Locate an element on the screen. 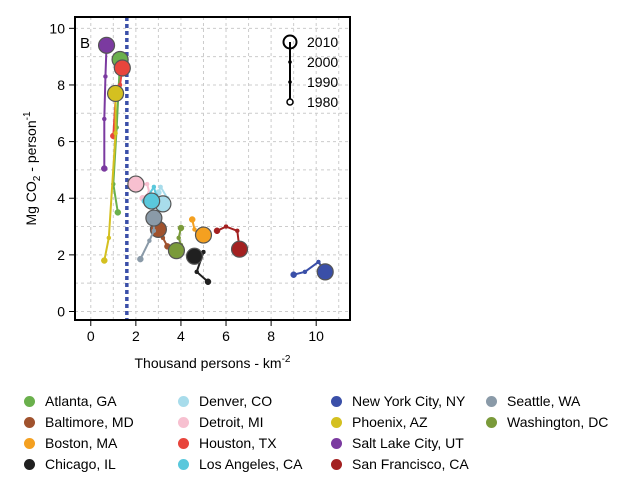  year-legend-label: 2010 is located at coordinates (322, 42).